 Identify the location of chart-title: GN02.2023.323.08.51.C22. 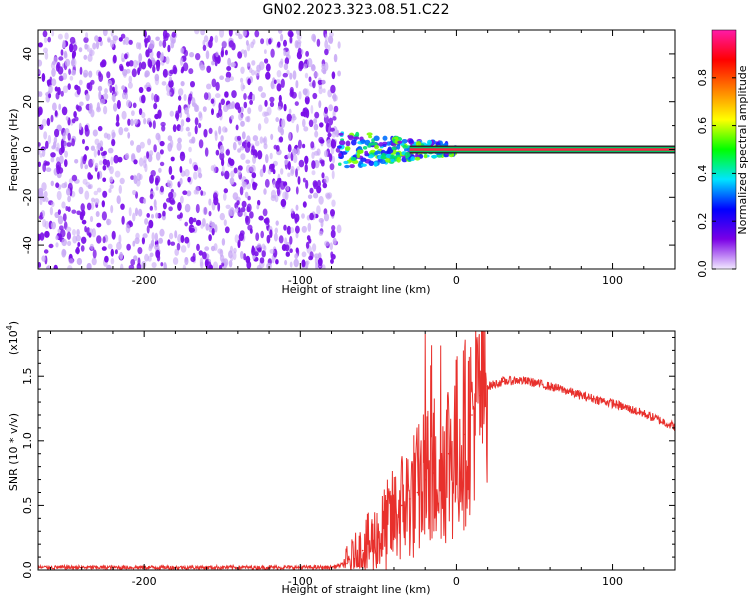
(356, 10).